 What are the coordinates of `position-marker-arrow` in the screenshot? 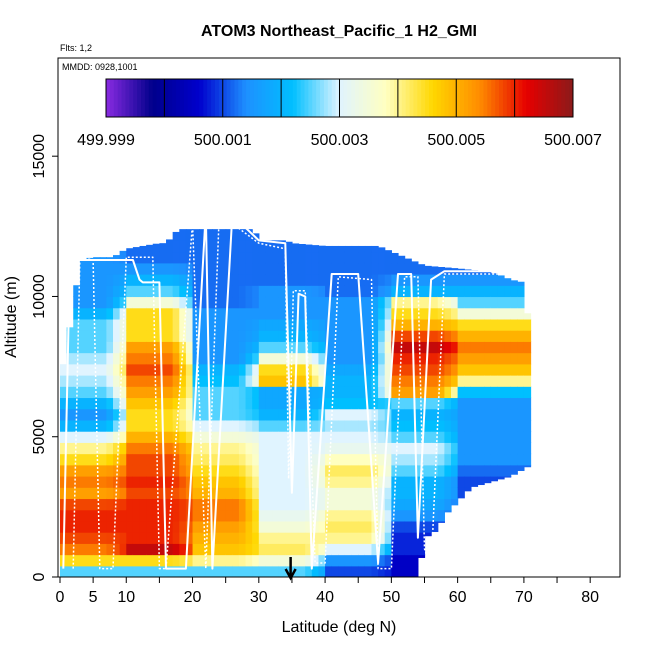 It's located at (290, 569).